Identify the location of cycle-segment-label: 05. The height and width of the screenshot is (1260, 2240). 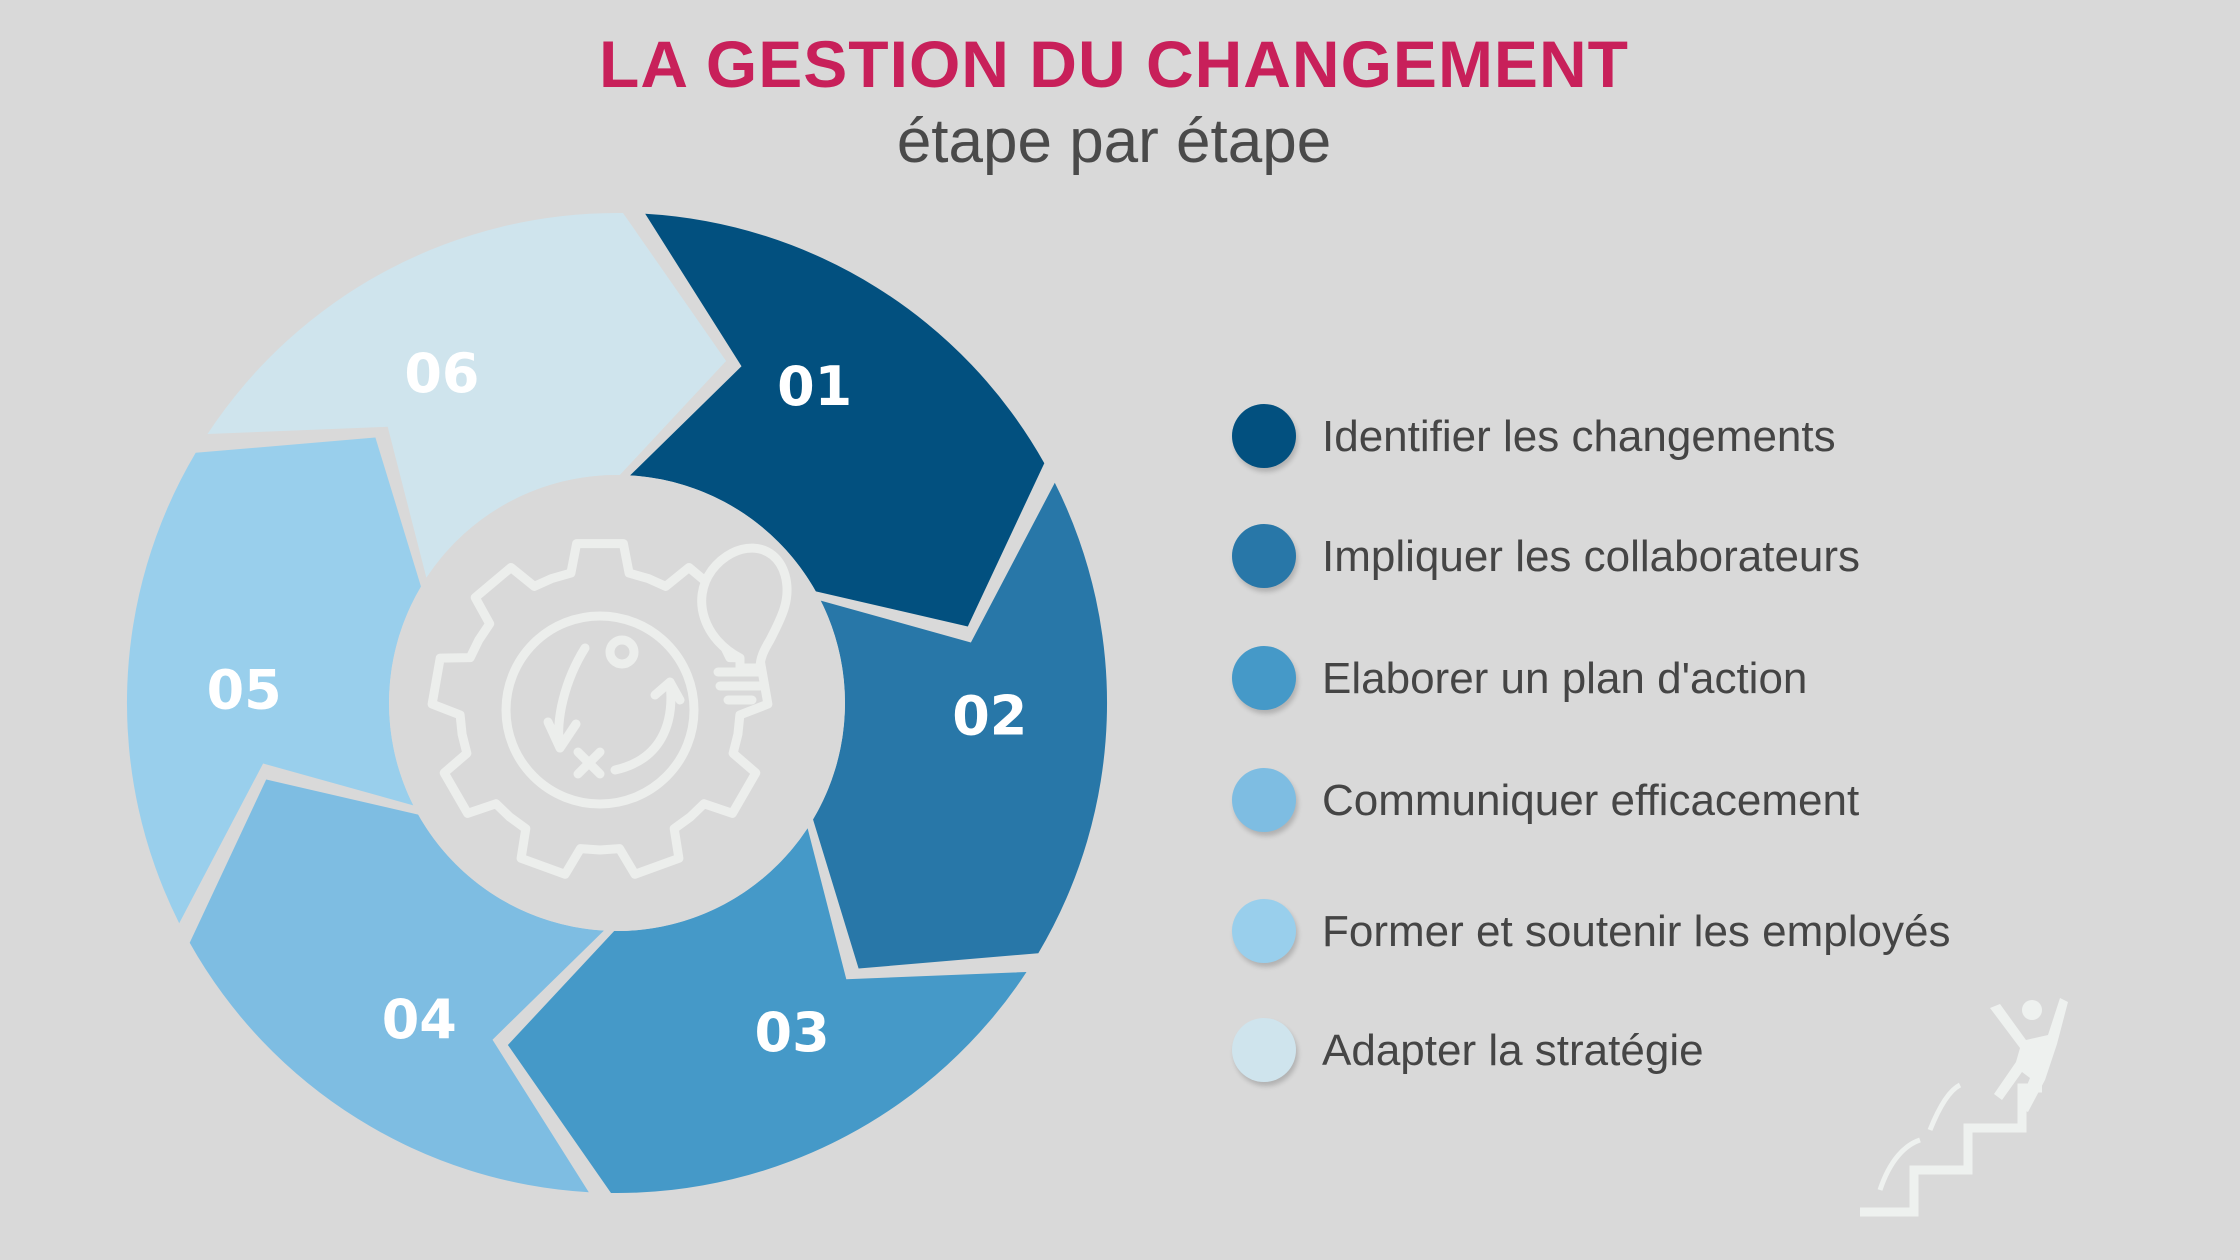
(244, 690).